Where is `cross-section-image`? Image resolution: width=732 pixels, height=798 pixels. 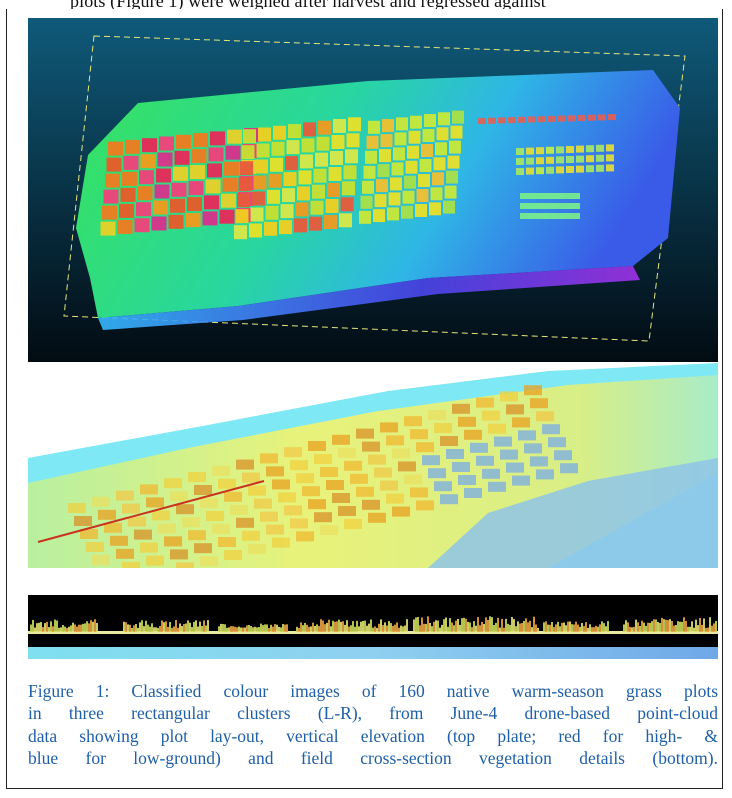
cross-section-image is located at coordinates (373, 627).